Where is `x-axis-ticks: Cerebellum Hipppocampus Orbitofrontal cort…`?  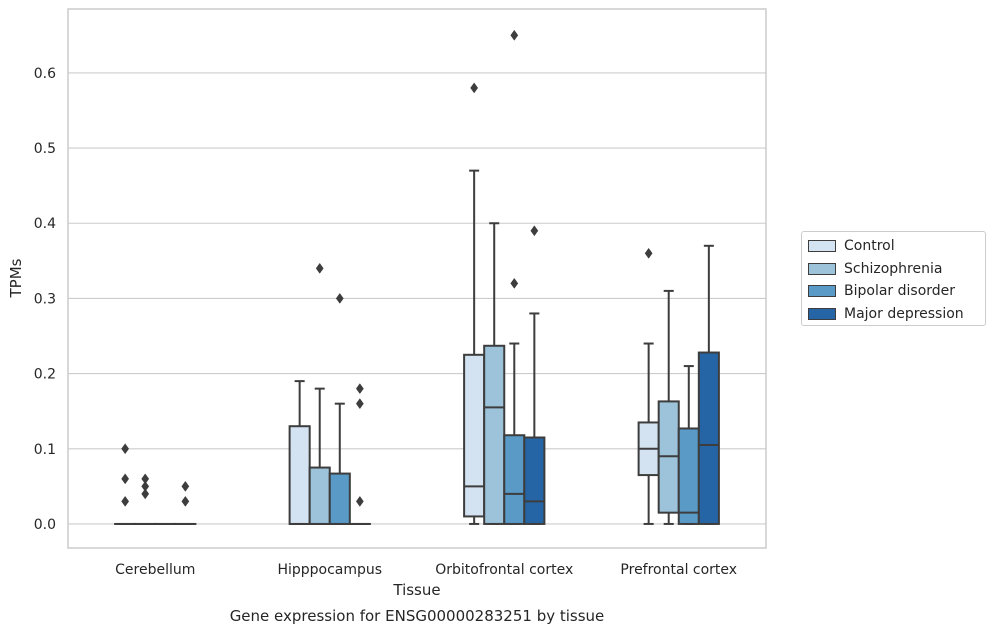 x-axis-ticks: Cerebellum Hipppocampus Orbitofrontal cort… is located at coordinates (426, 570).